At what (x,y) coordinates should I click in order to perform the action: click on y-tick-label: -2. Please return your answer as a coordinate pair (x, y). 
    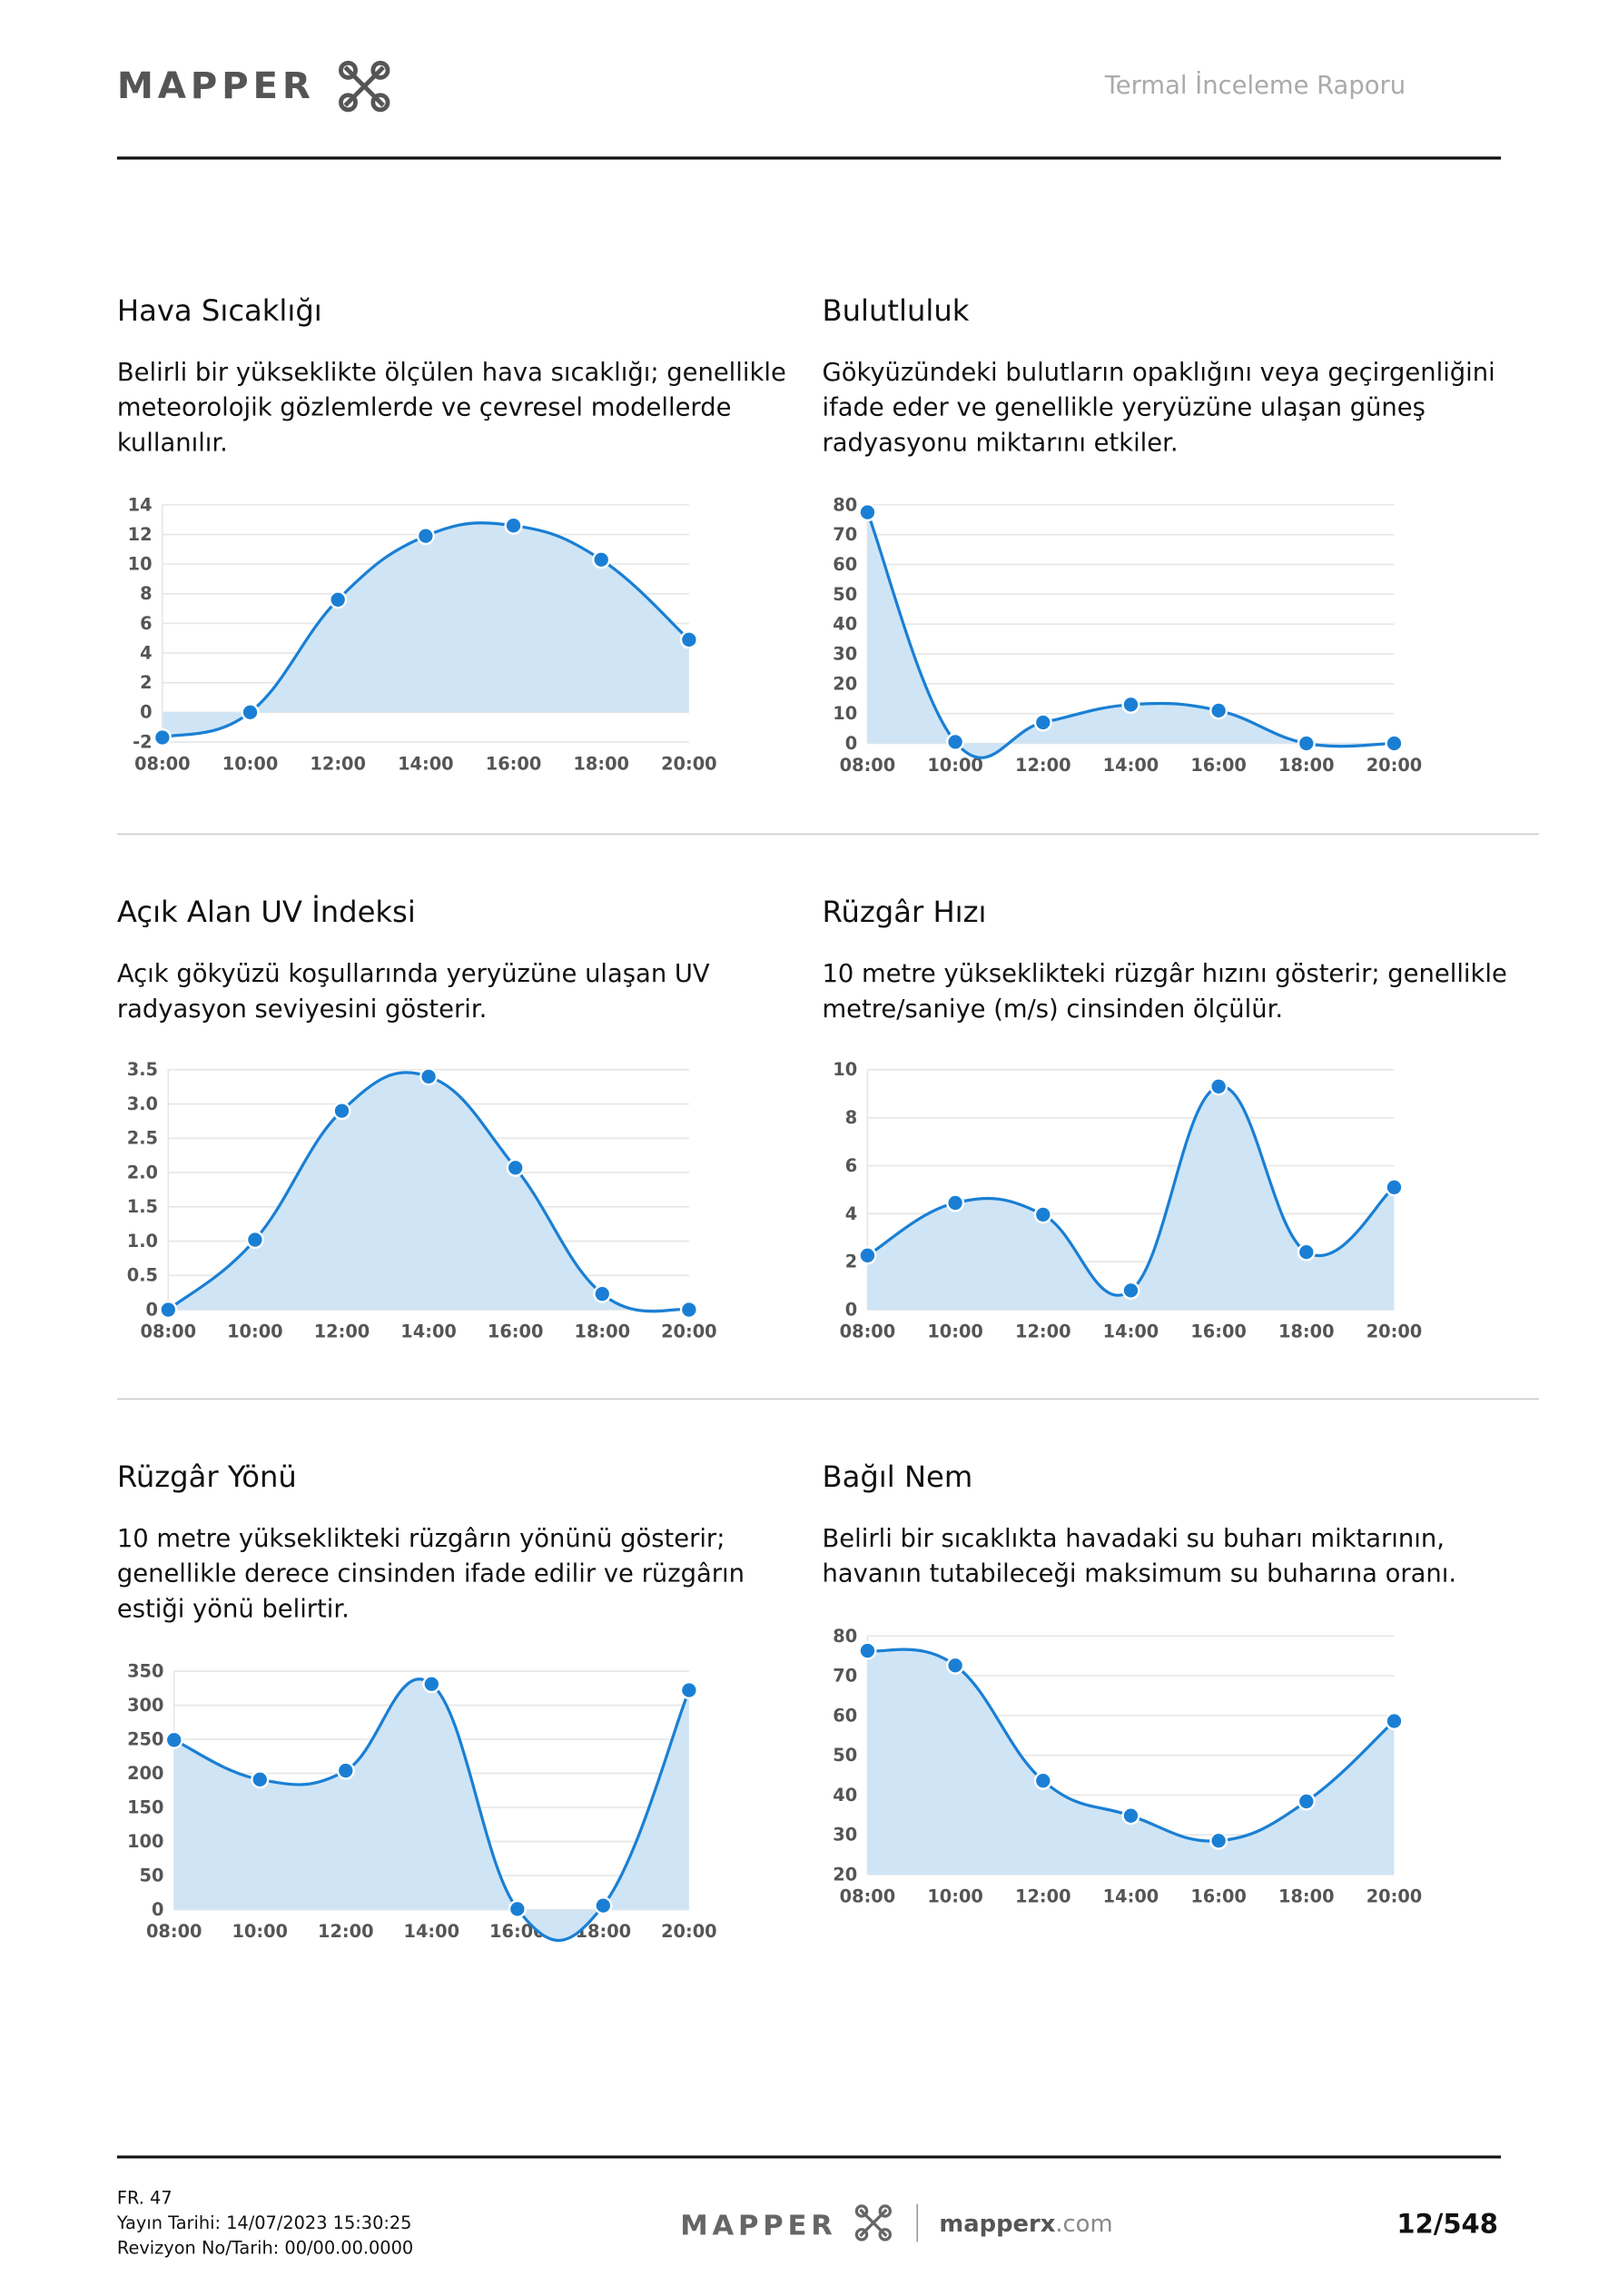
    Looking at the image, I should click on (142, 741).